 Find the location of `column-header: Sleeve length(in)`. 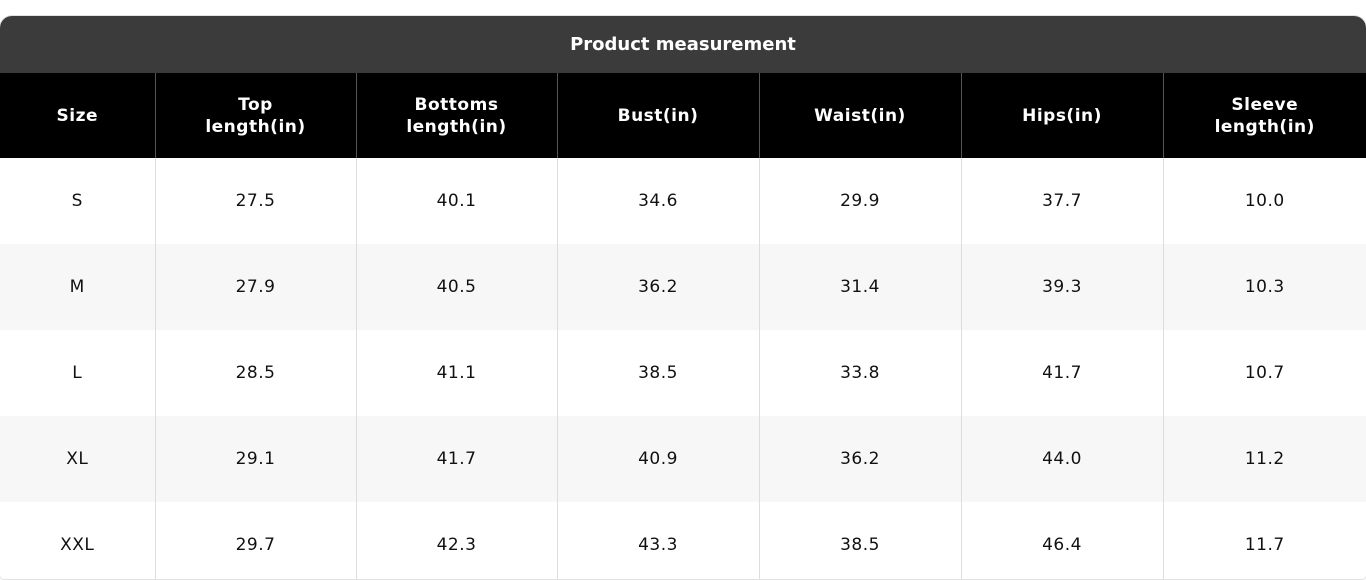

column-header: Sleeve length(in) is located at coordinates (1264, 115).